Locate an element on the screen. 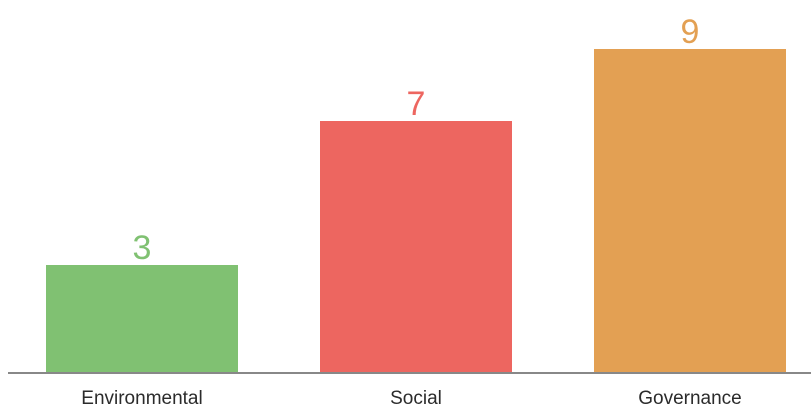  value-label-social: 7 is located at coordinates (416, 104).